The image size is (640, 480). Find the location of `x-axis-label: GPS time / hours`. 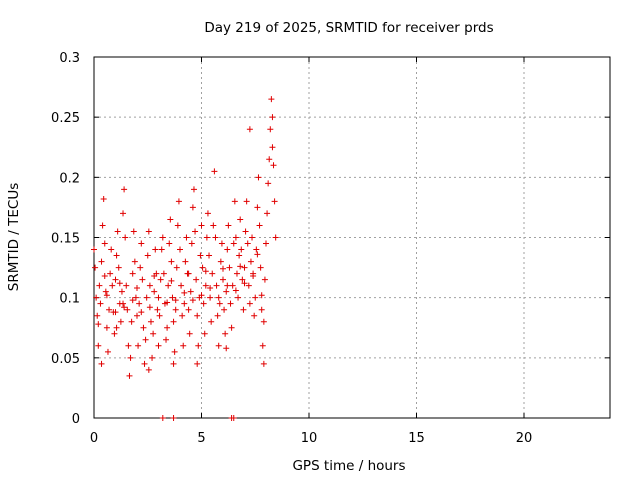

x-axis-label: GPS time / hours is located at coordinates (348, 466).